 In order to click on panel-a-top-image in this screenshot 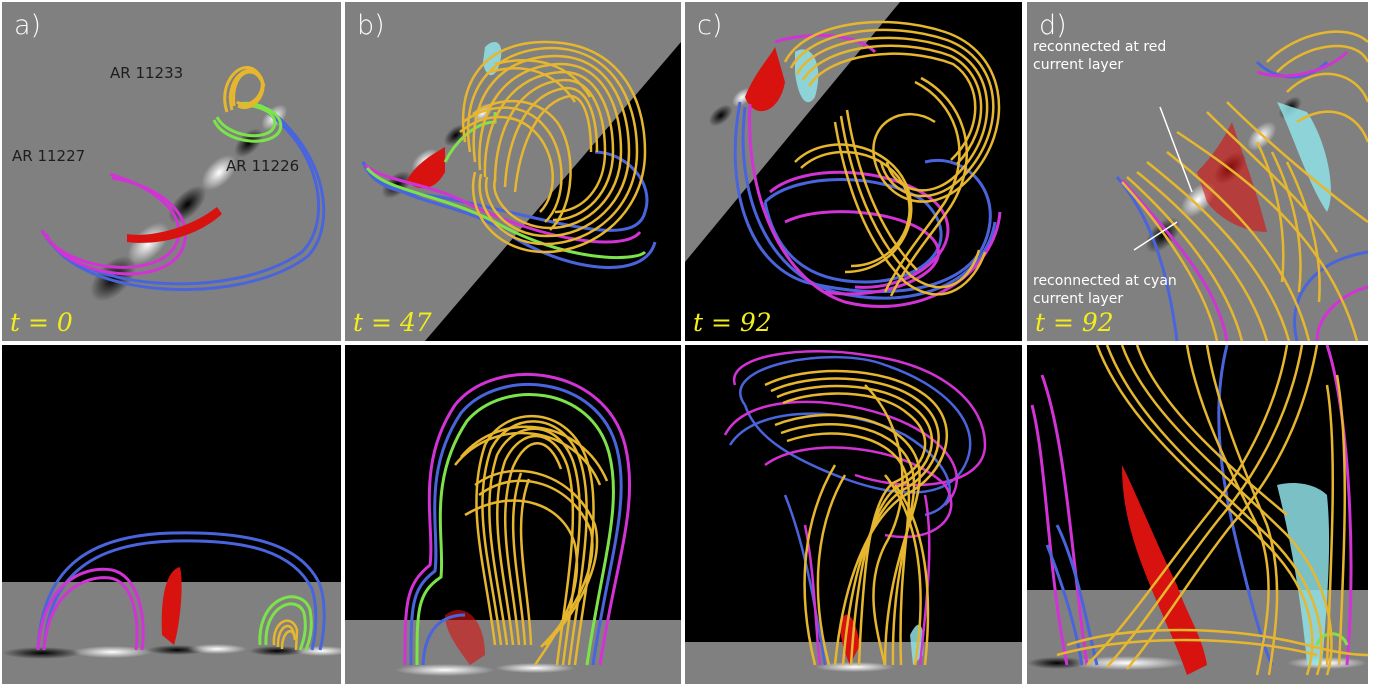, I will do `click(171, 171)`.